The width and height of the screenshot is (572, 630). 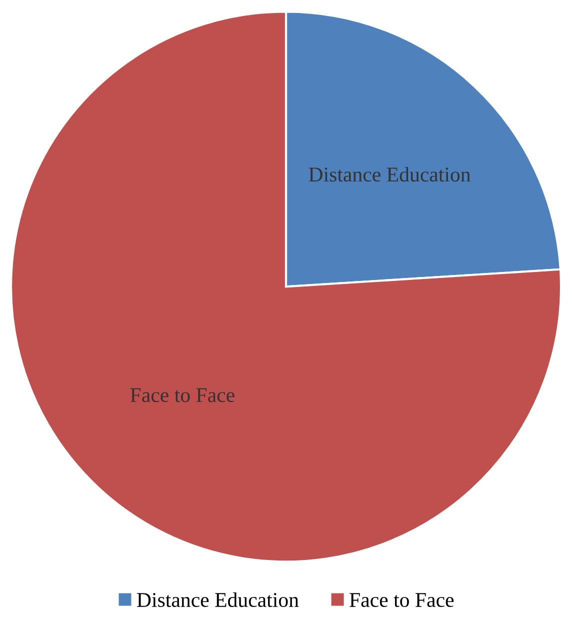 I want to click on legend-label: Distance Education, so click(x=218, y=600).